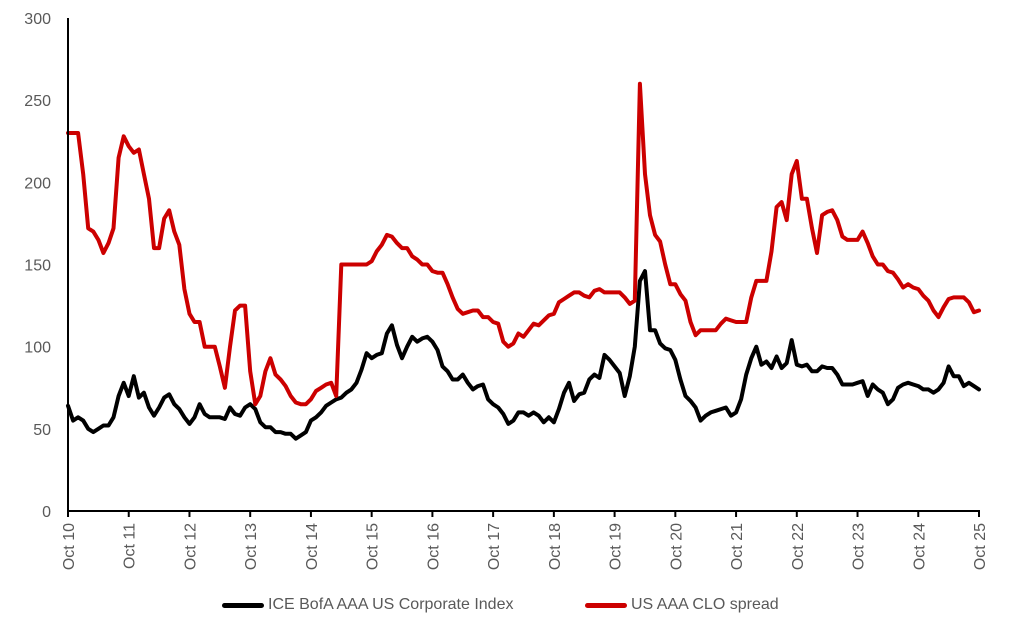 The height and width of the screenshot is (623, 1029). What do you see at coordinates (37, 101) in the screenshot?
I see `y-tick-label: 250` at bounding box center [37, 101].